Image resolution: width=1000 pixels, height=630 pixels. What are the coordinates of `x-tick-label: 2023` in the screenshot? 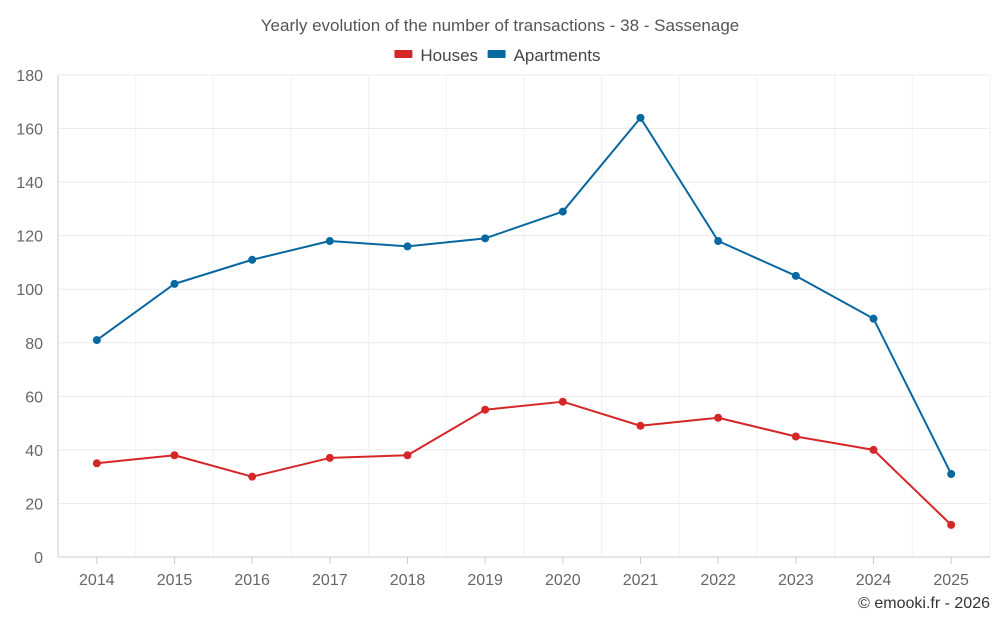 It's located at (796, 580).